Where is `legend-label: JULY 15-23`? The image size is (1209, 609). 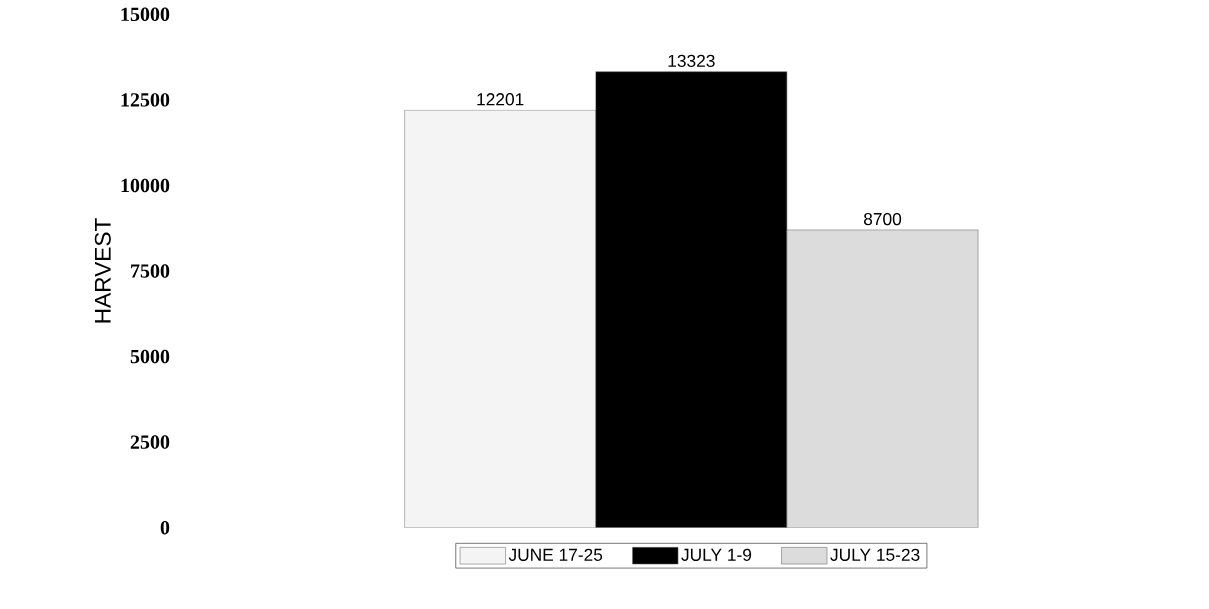
legend-label: JULY 15-23 is located at coordinates (875, 554).